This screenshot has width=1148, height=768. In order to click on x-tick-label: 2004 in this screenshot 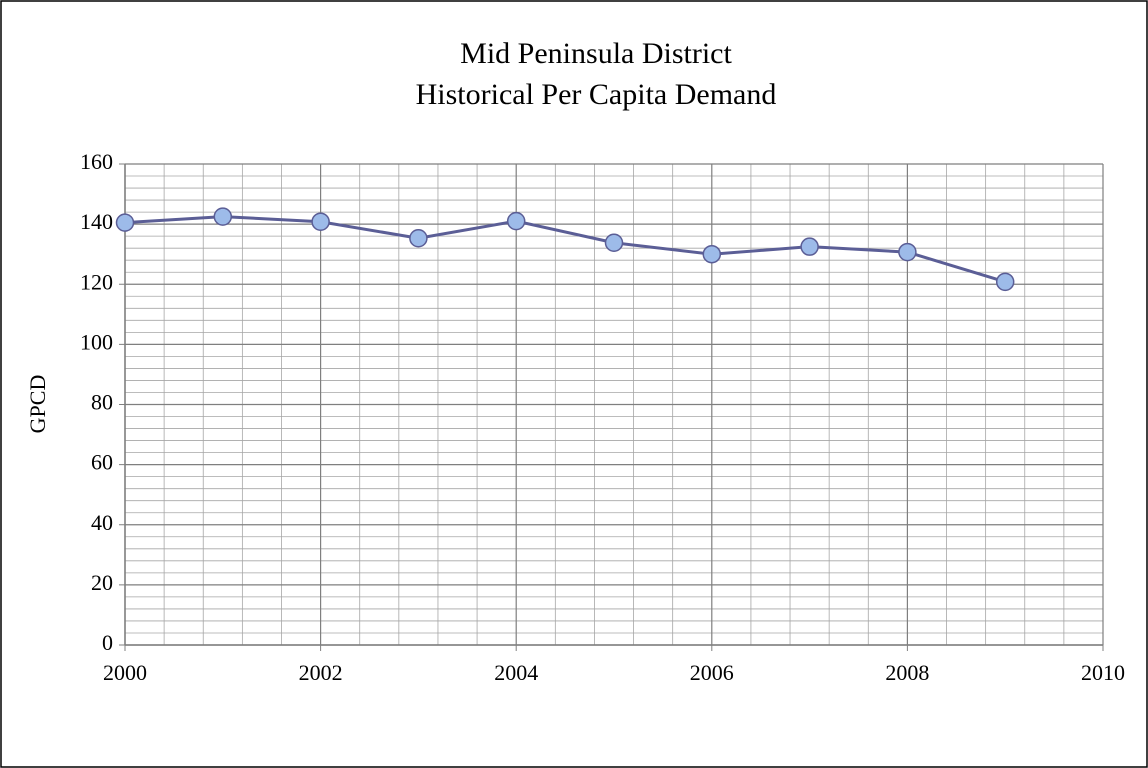, I will do `click(516, 672)`.